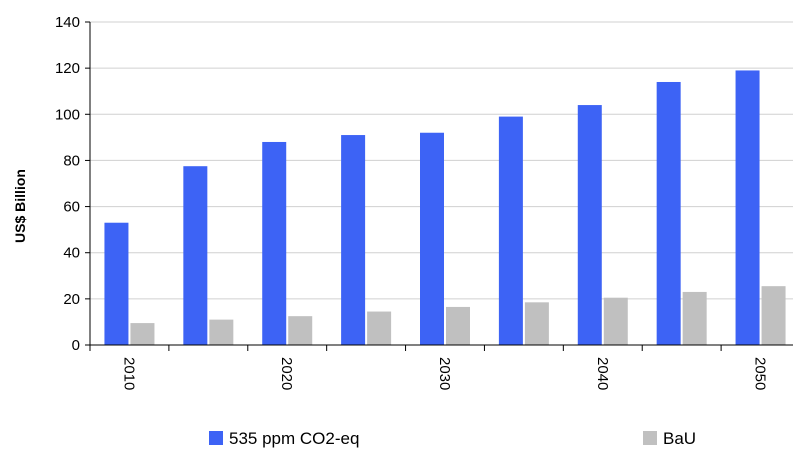  What do you see at coordinates (650, 438) in the screenshot?
I see `legend-swatch-bau` at bounding box center [650, 438].